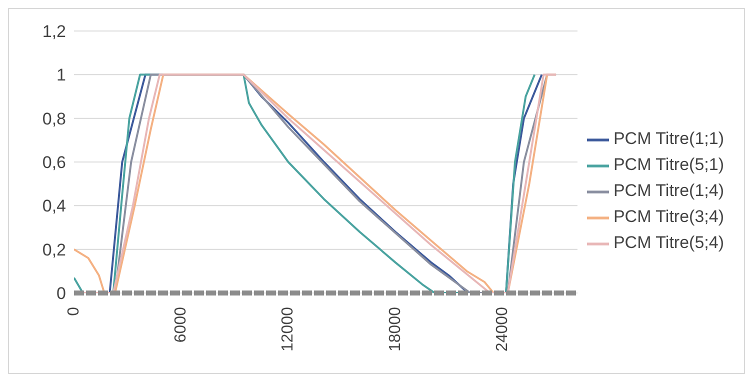 The height and width of the screenshot is (382, 753). Describe the element at coordinates (61, 75) in the screenshot. I see `y-tick-label: 1` at that location.